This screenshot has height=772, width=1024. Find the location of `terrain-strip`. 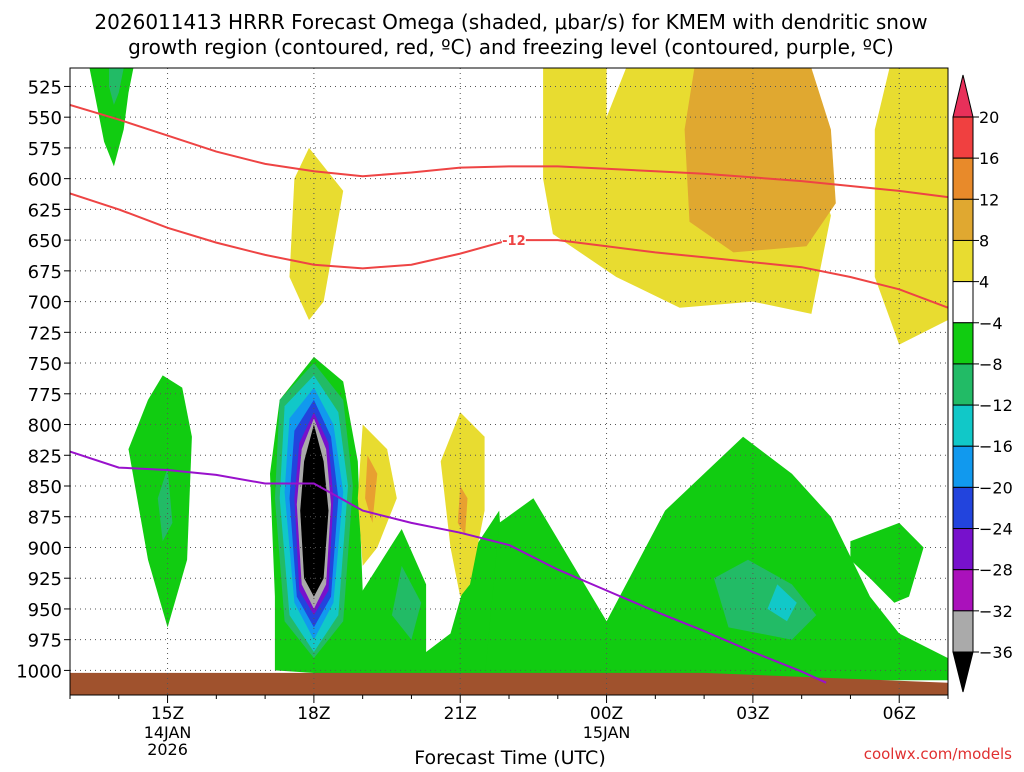

terrain-strip is located at coordinates (509, 683).